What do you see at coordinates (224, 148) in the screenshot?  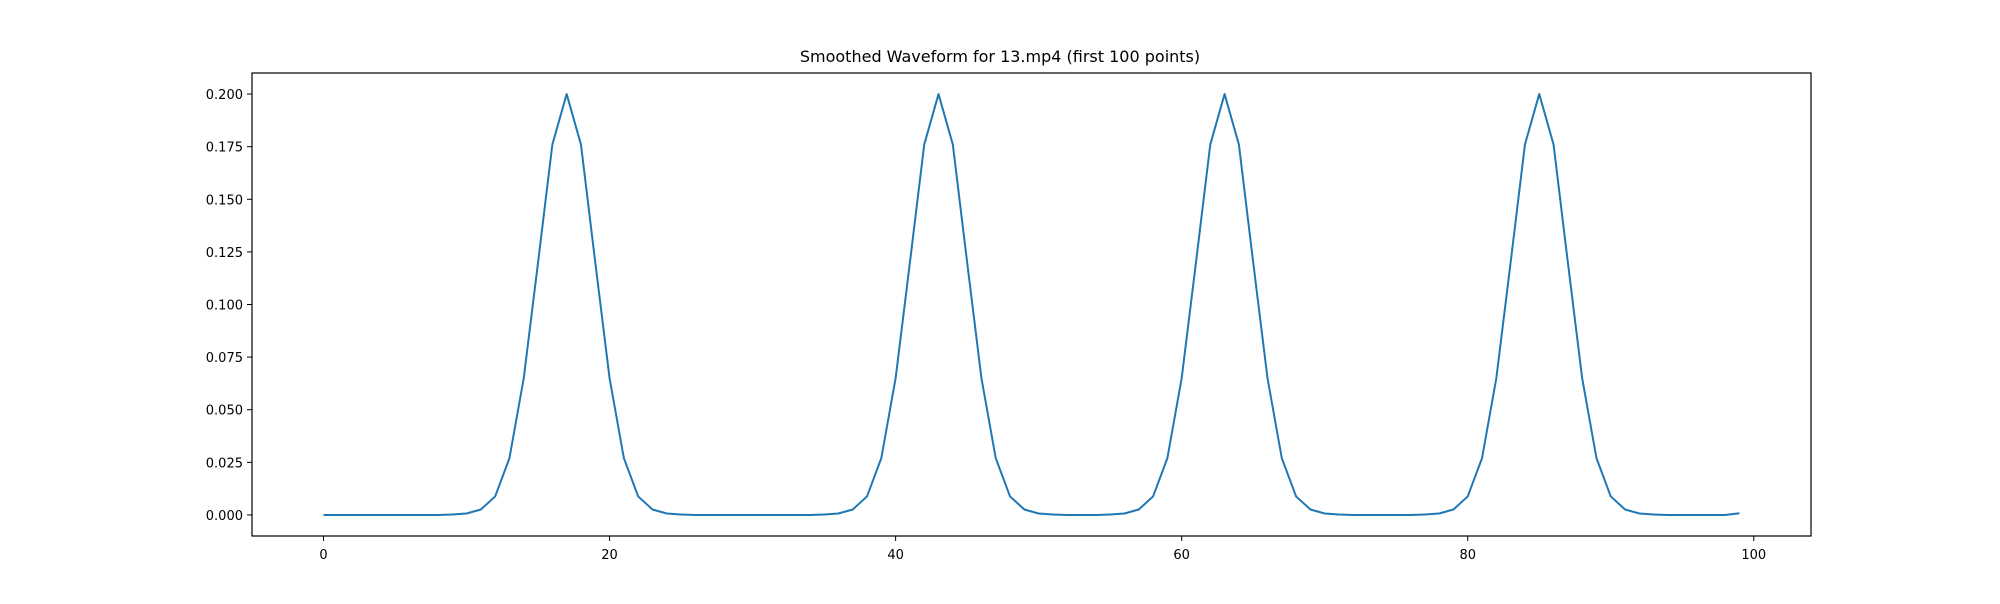 I see `y-tick-label: 0.175` at bounding box center [224, 148].